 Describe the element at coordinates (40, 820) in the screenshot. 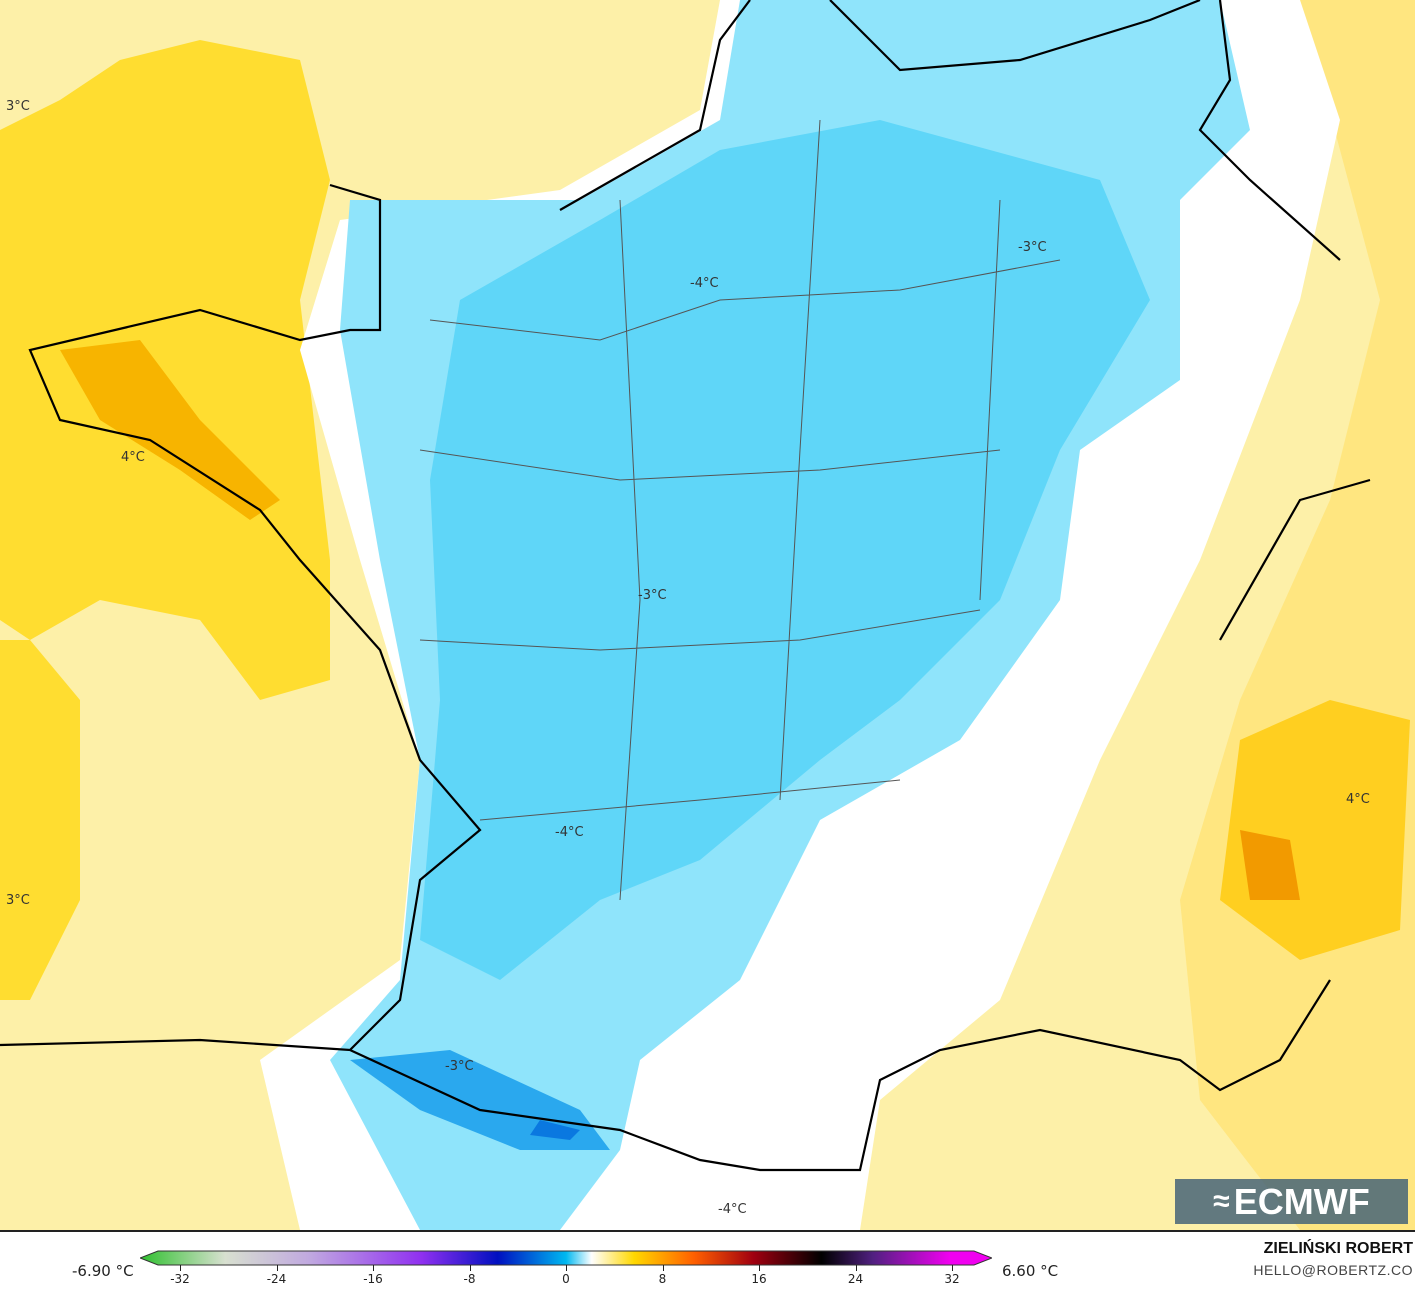

I see `warm-zone-southwest` at that location.